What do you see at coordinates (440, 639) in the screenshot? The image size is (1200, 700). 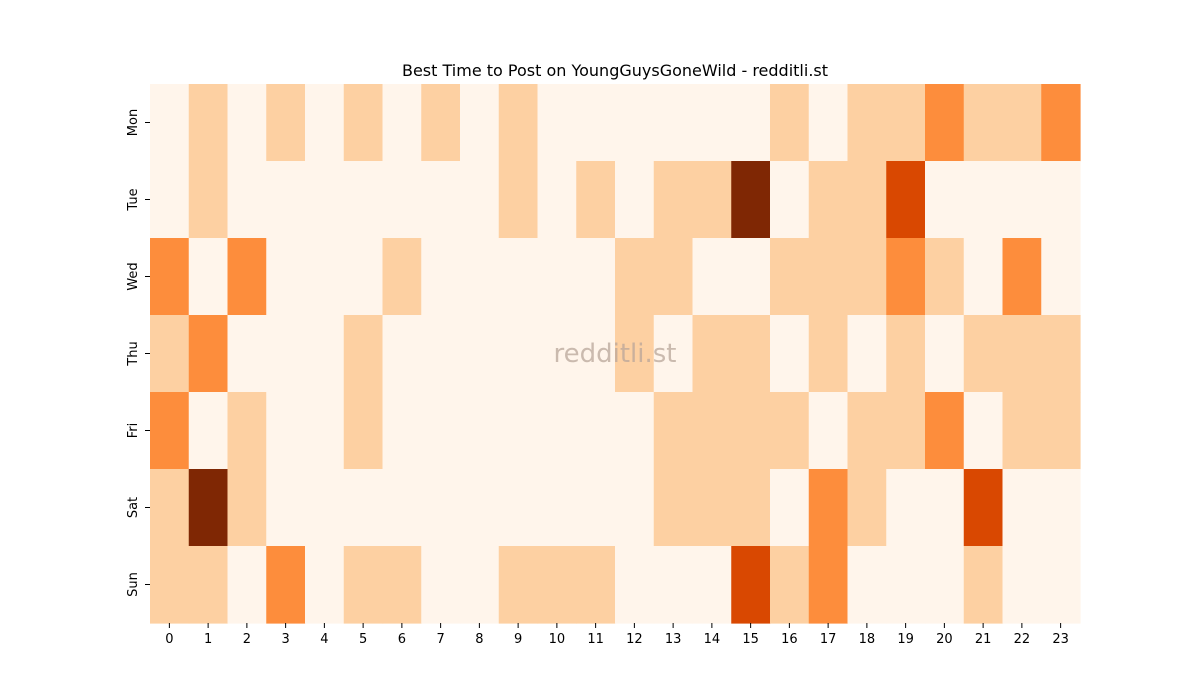 I see `x-tick-label: 7` at bounding box center [440, 639].